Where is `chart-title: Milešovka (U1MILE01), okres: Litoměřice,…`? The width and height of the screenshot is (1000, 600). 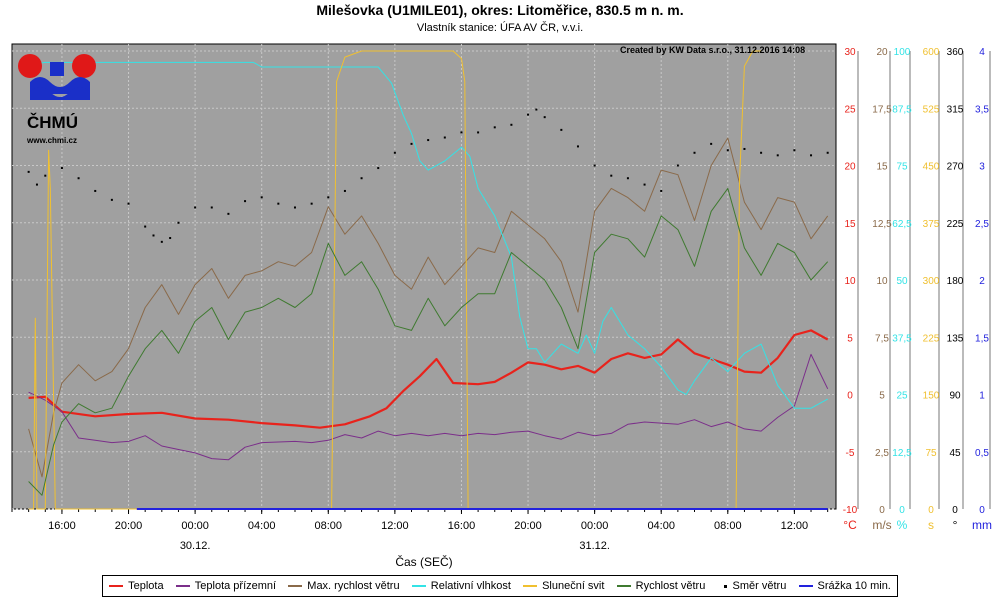
chart-title: Milešovka (U1MILE01), okres: Litoměřice,… is located at coordinates (500, 10).